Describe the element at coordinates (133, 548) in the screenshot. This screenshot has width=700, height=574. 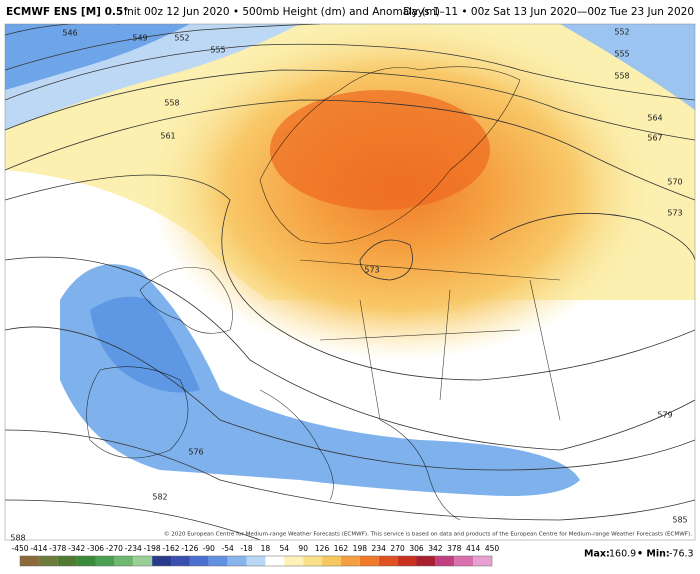
I see `colorbar-tick-label: -234` at that location.